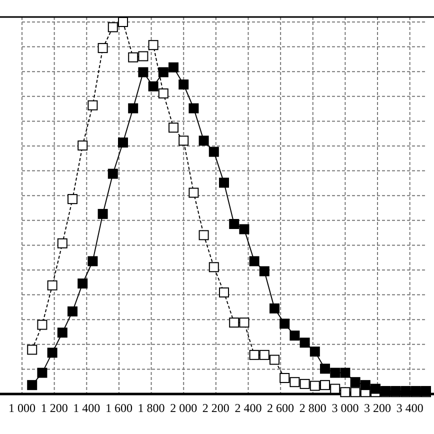 This screenshot has width=434, height=434. I want to click on x-tick-label: 2 200, so click(216, 408).